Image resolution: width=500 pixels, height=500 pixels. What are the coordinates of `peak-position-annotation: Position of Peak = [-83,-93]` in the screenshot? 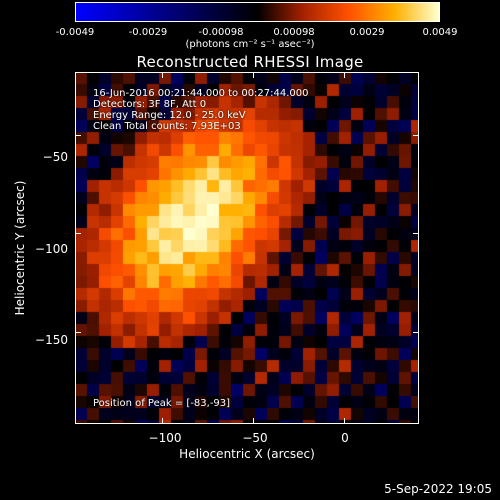 It's located at (162, 403).